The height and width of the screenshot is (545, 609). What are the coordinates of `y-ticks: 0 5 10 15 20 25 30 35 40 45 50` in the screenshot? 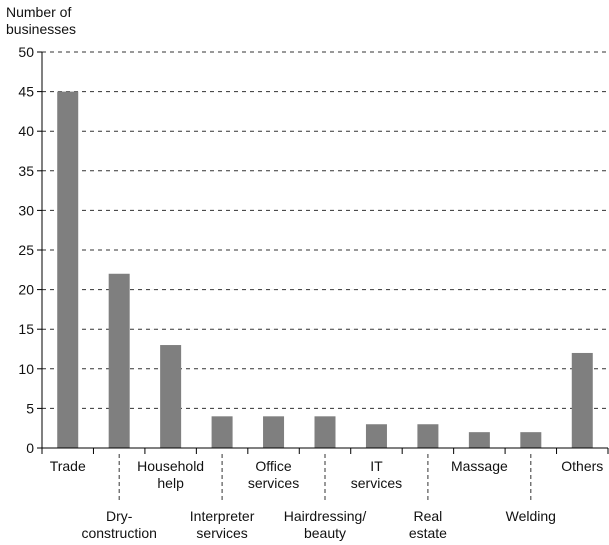 It's located at (30, 250).